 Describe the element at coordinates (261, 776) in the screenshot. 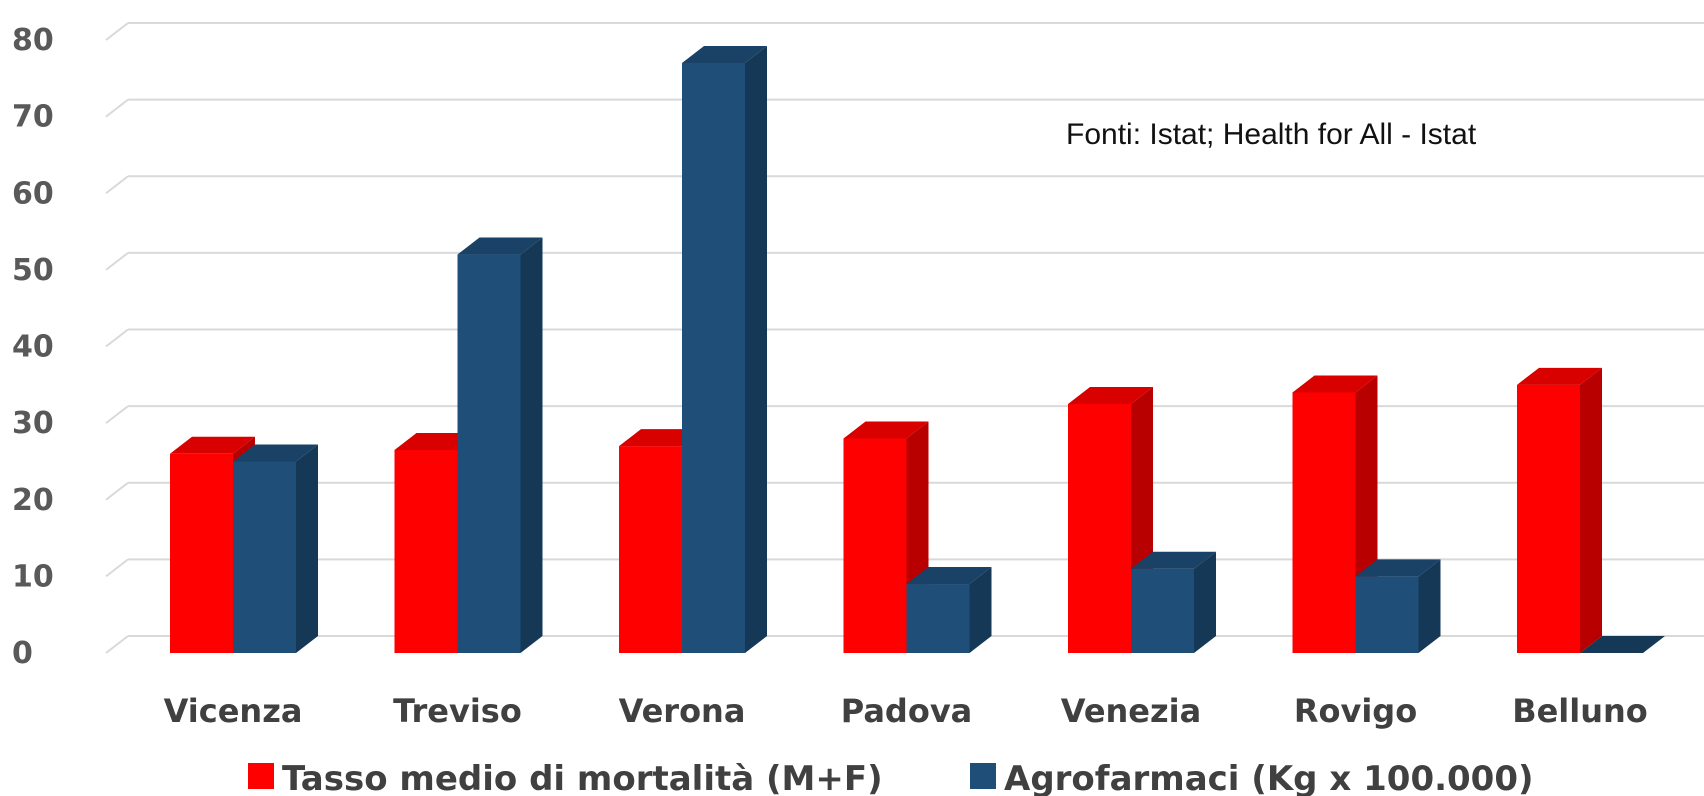

I see `legend-swatch-mortality` at that location.